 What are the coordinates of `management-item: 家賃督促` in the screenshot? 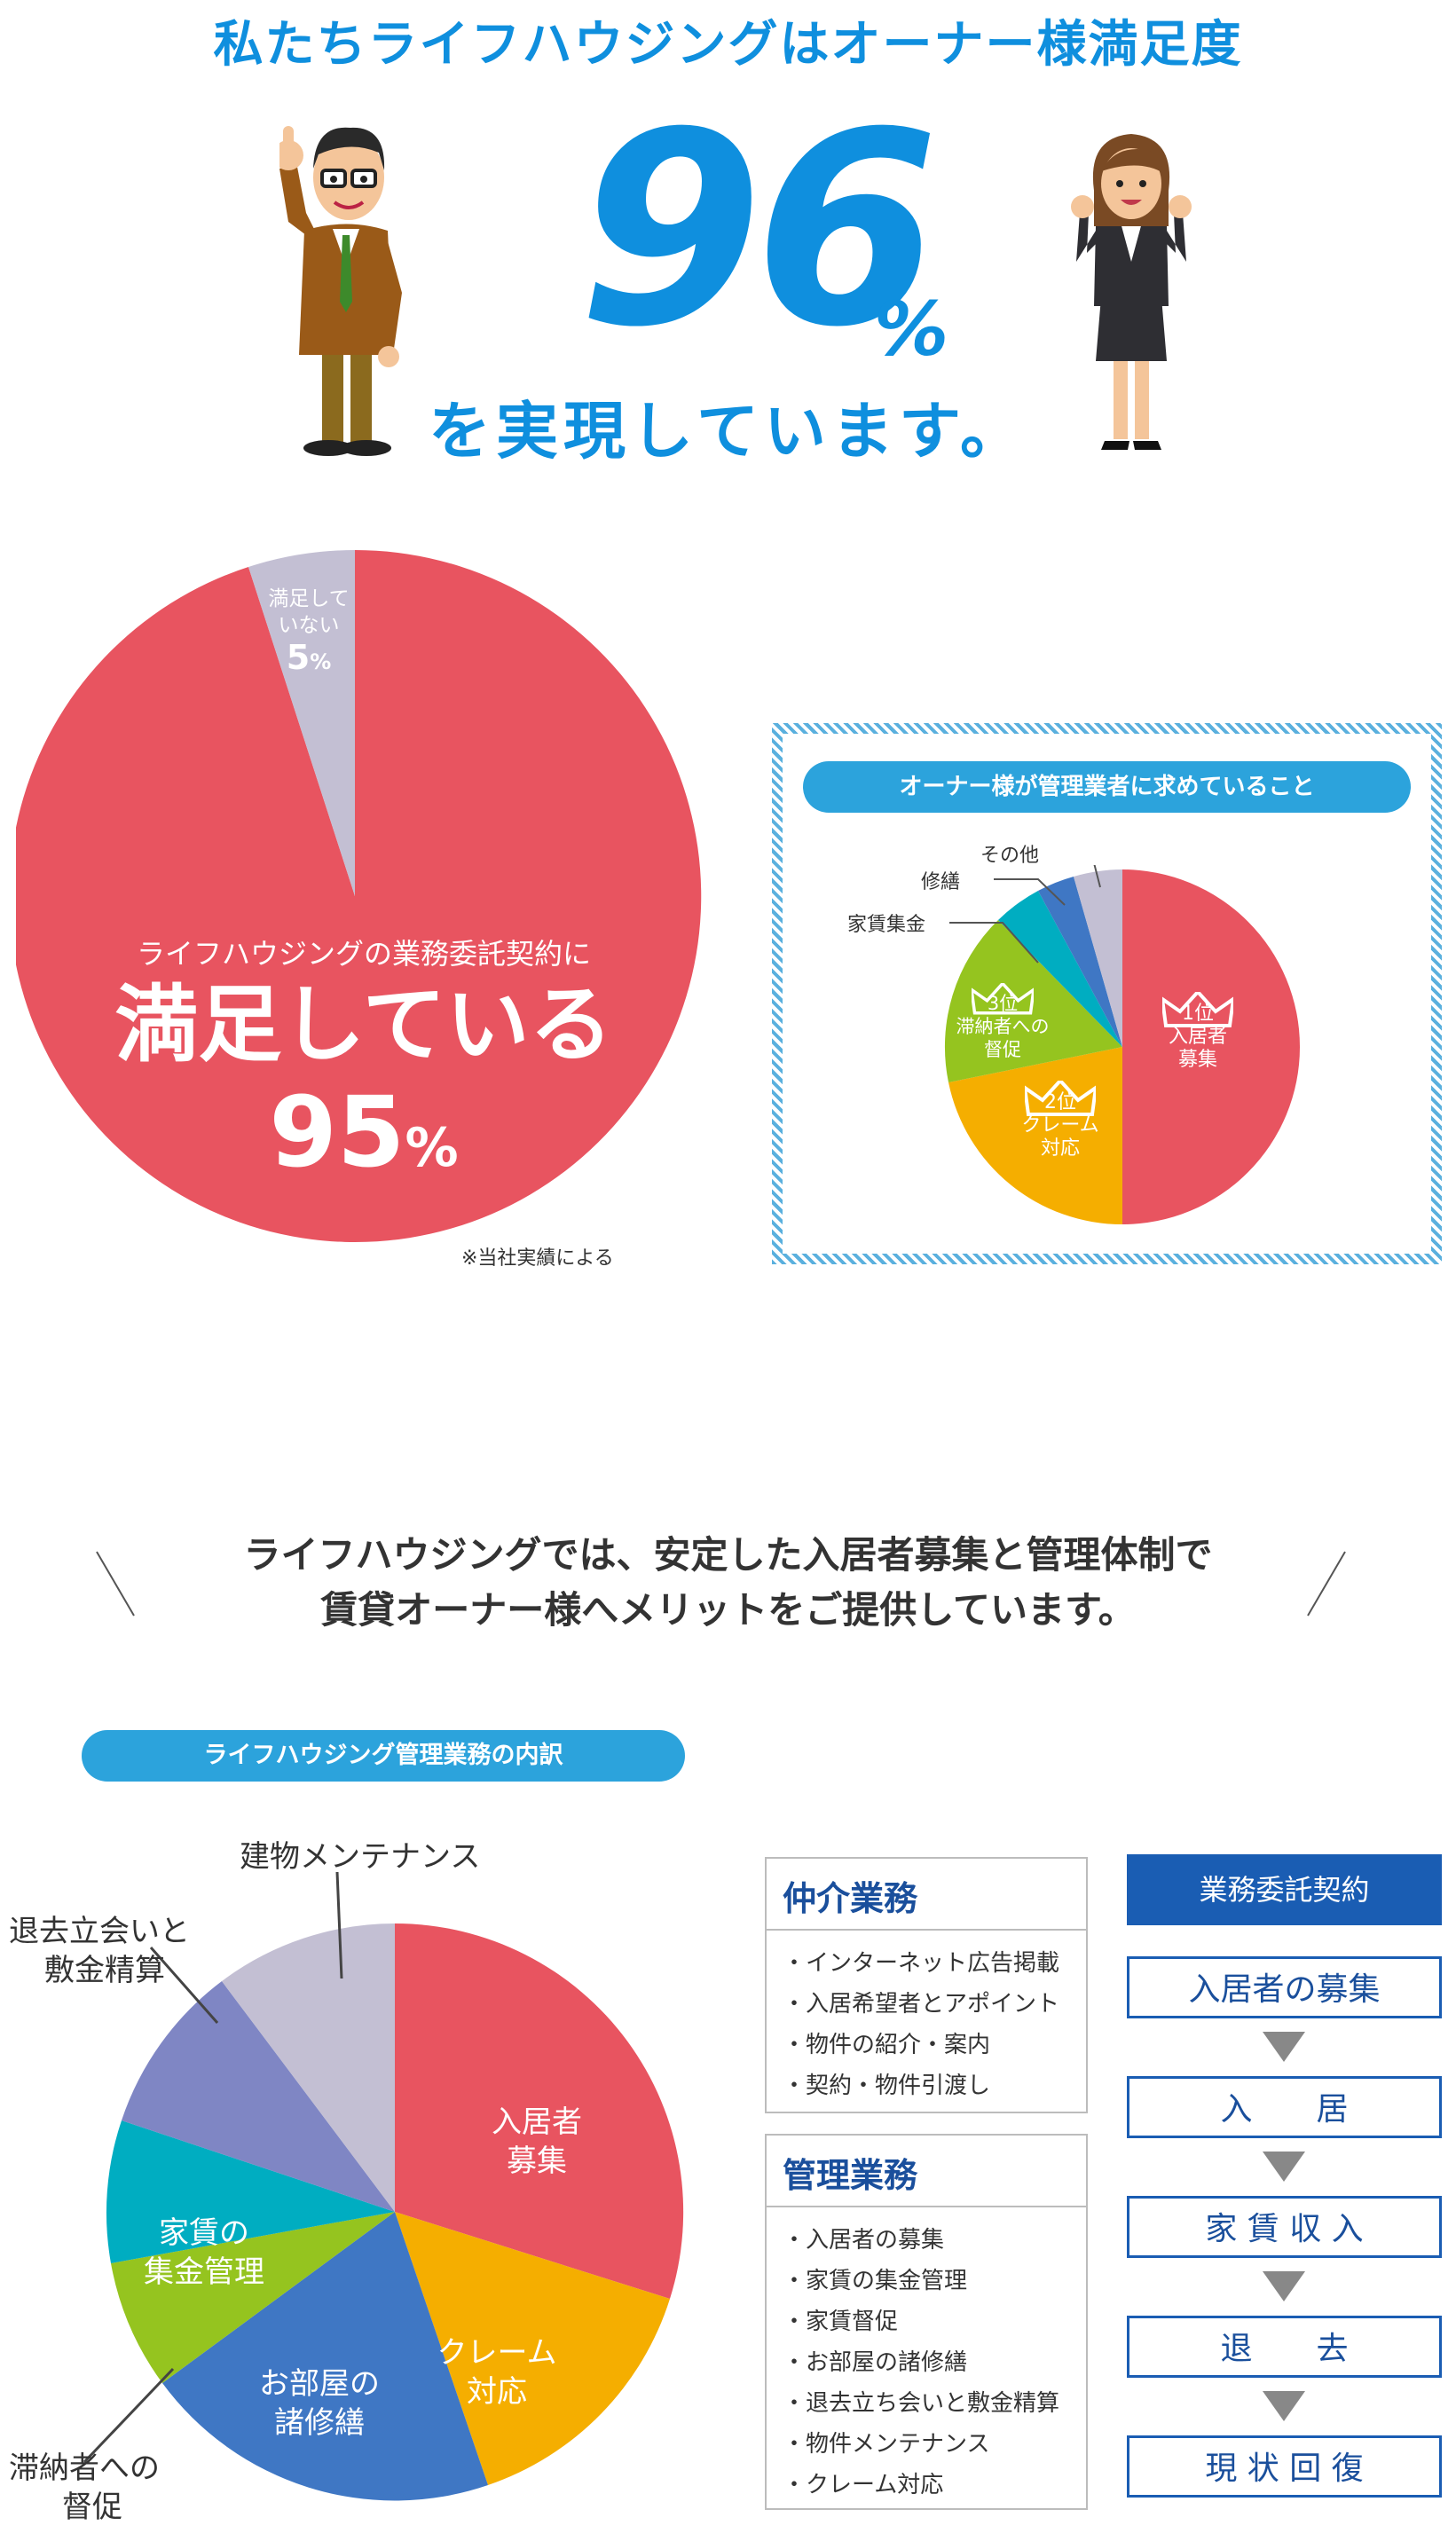 It's located at (926, 2321).